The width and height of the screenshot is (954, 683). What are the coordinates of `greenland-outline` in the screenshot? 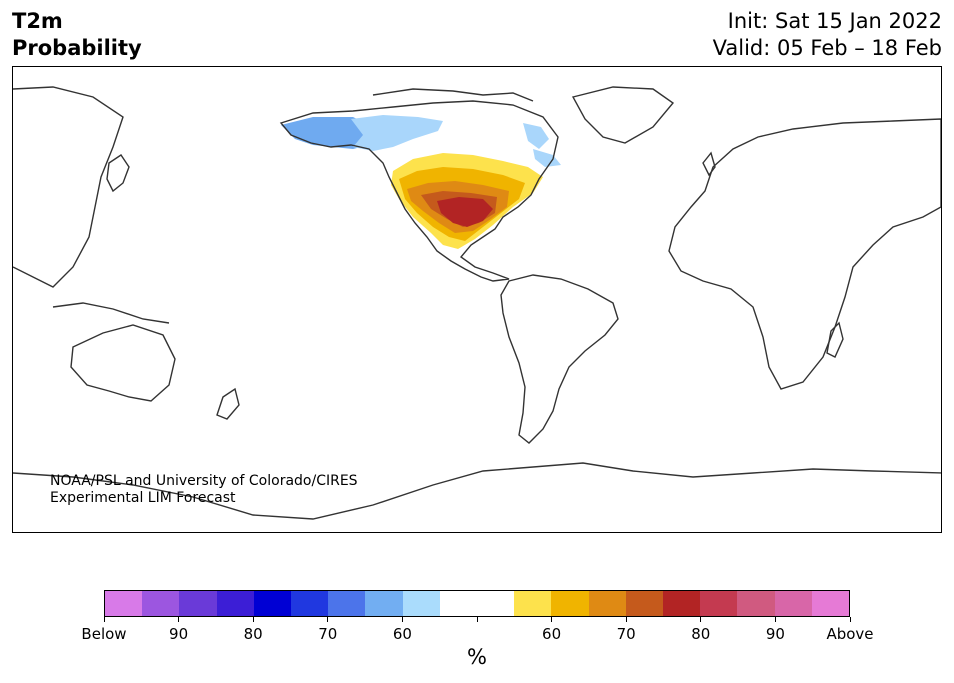 It's located at (623, 115).